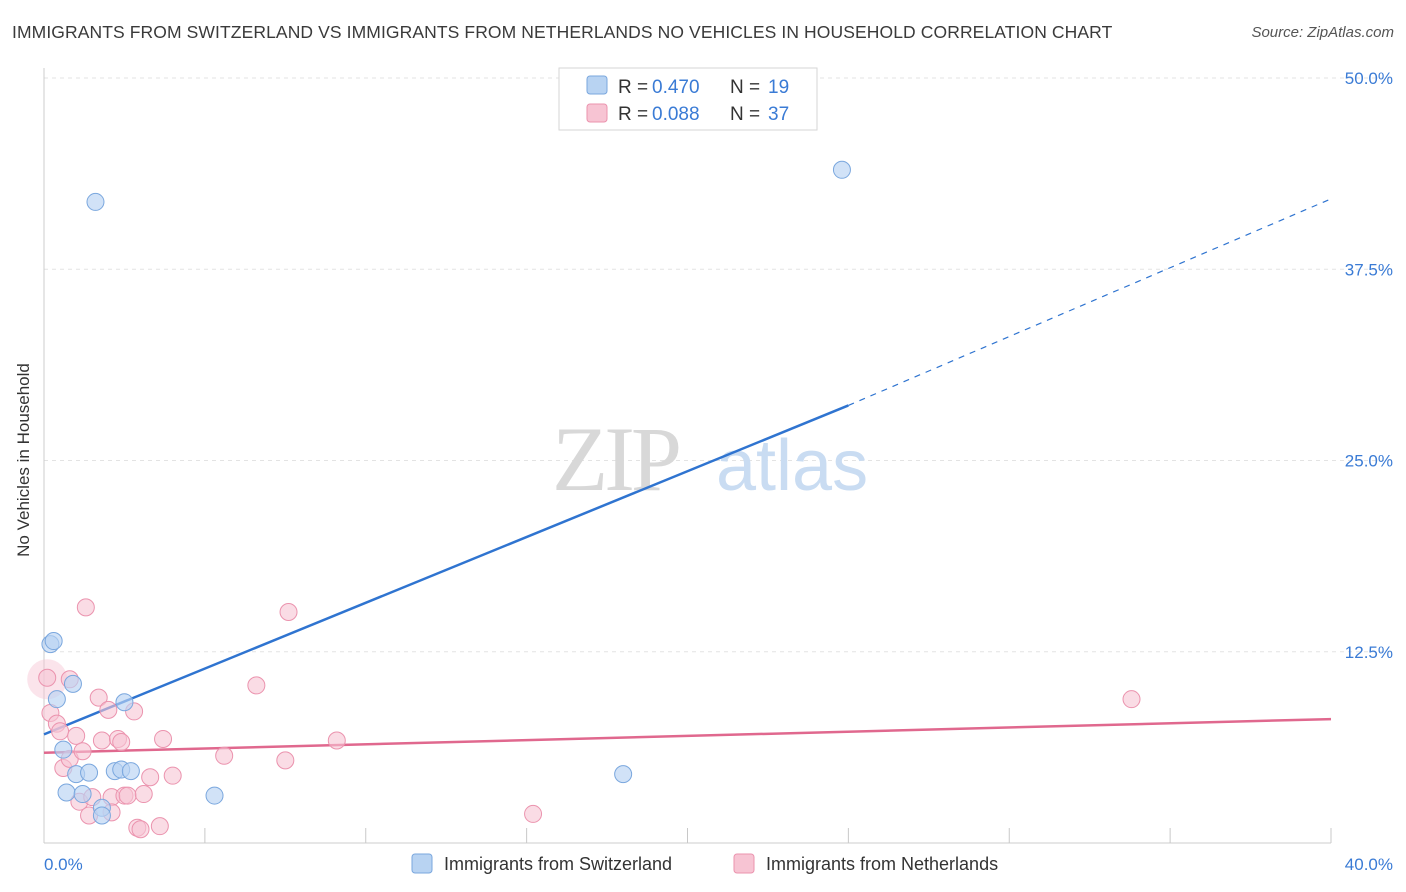 This screenshot has height=892, width=1406. Describe the element at coordinates (778, 114) in the screenshot. I see `stats-n-value-2: 37` at that location.